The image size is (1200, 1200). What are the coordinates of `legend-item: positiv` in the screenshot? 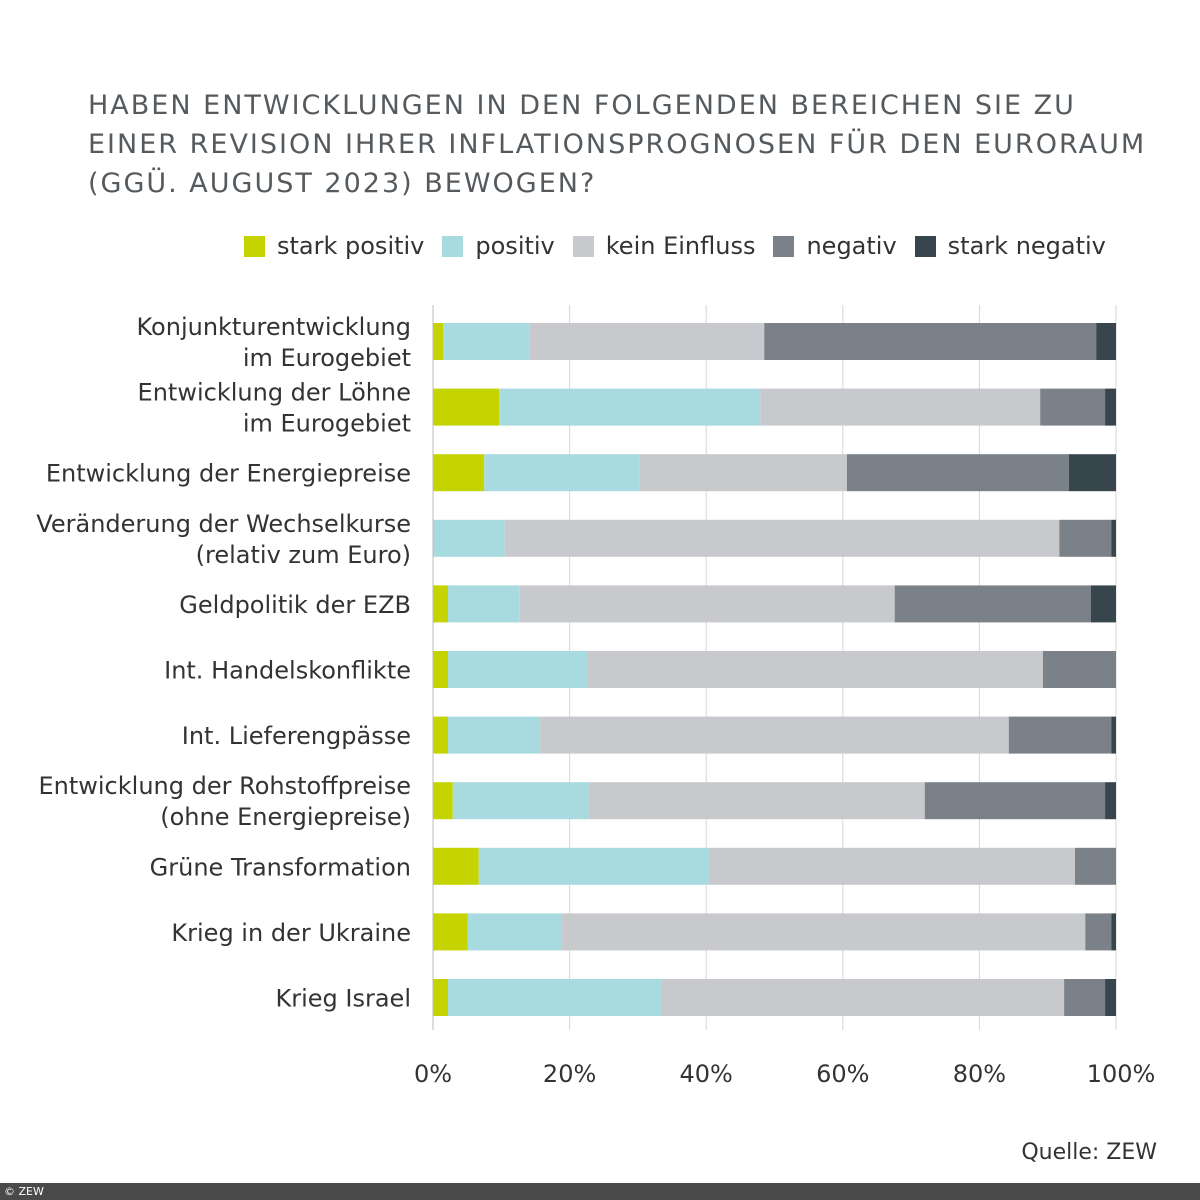 It's located at (498, 246).